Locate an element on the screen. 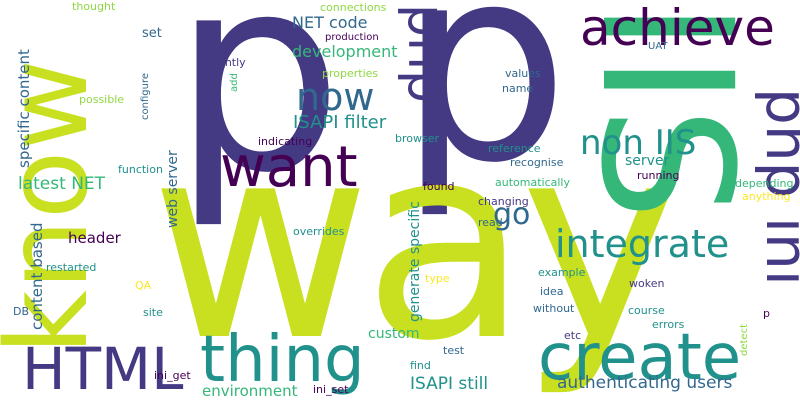 The image size is (800, 400). word-without: without is located at coordinates (554, 308).